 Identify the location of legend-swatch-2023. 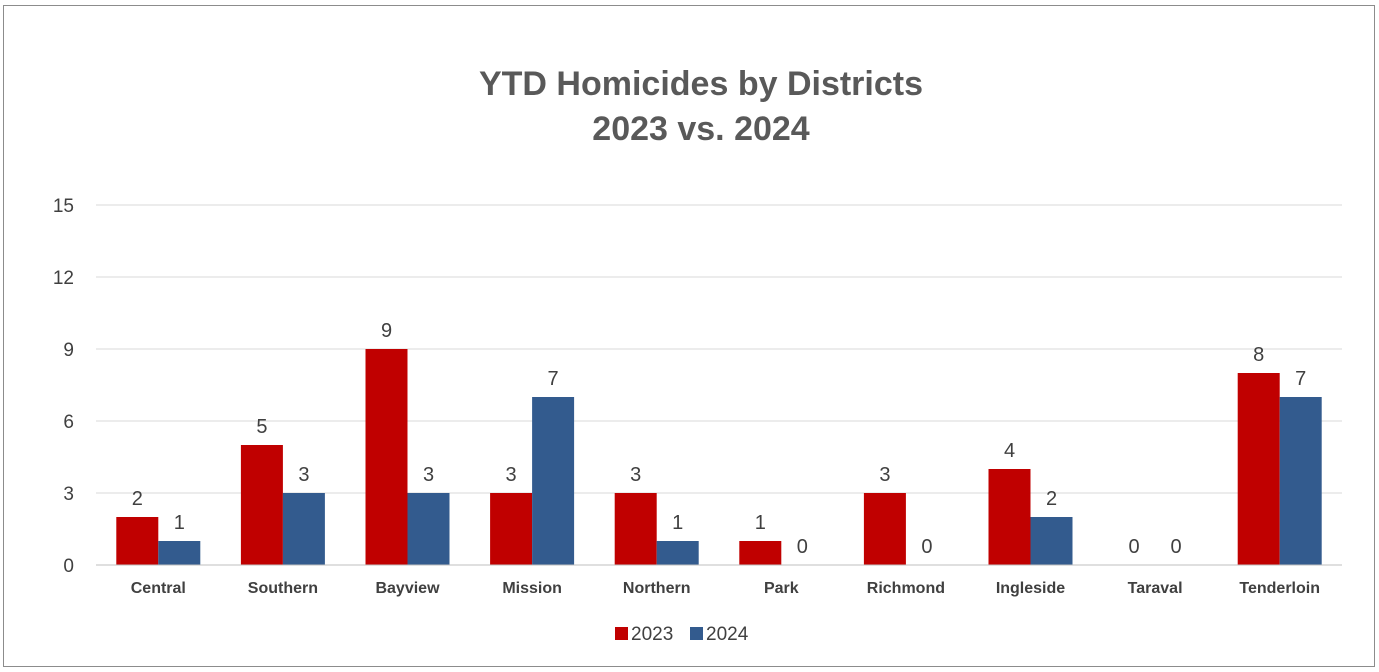
(621, 633).